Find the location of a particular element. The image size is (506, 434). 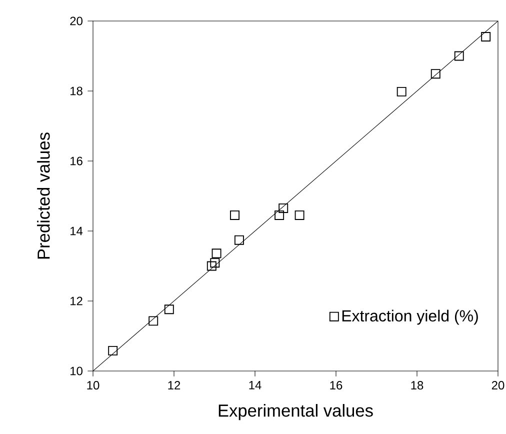

x-tick-label: 20 is located at coordinates (498, 385).